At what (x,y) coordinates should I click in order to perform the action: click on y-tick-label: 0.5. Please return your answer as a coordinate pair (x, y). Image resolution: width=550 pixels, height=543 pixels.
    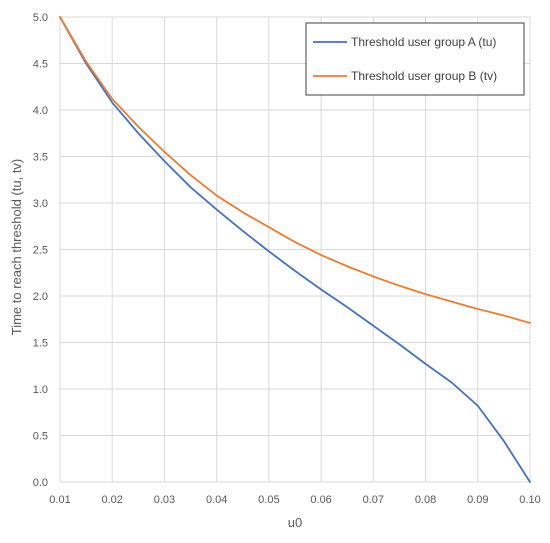
    Looking at the image, I should click on (40, 437).